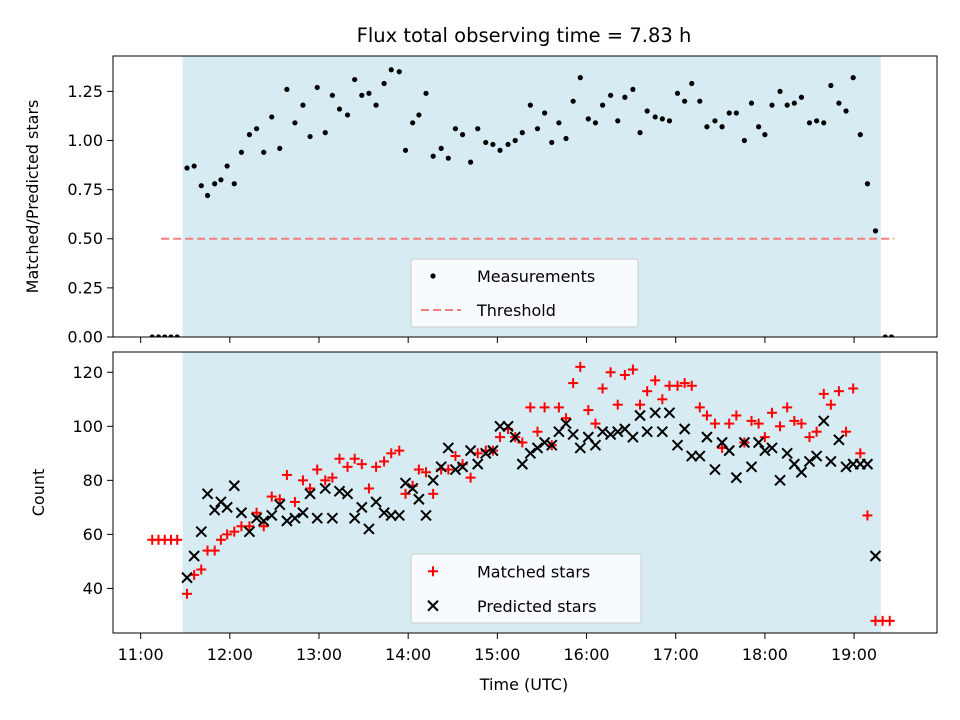  Describe the element at coordinates (533, 571) in the screenshot. I see `legend-label: Matched stars` at that location.